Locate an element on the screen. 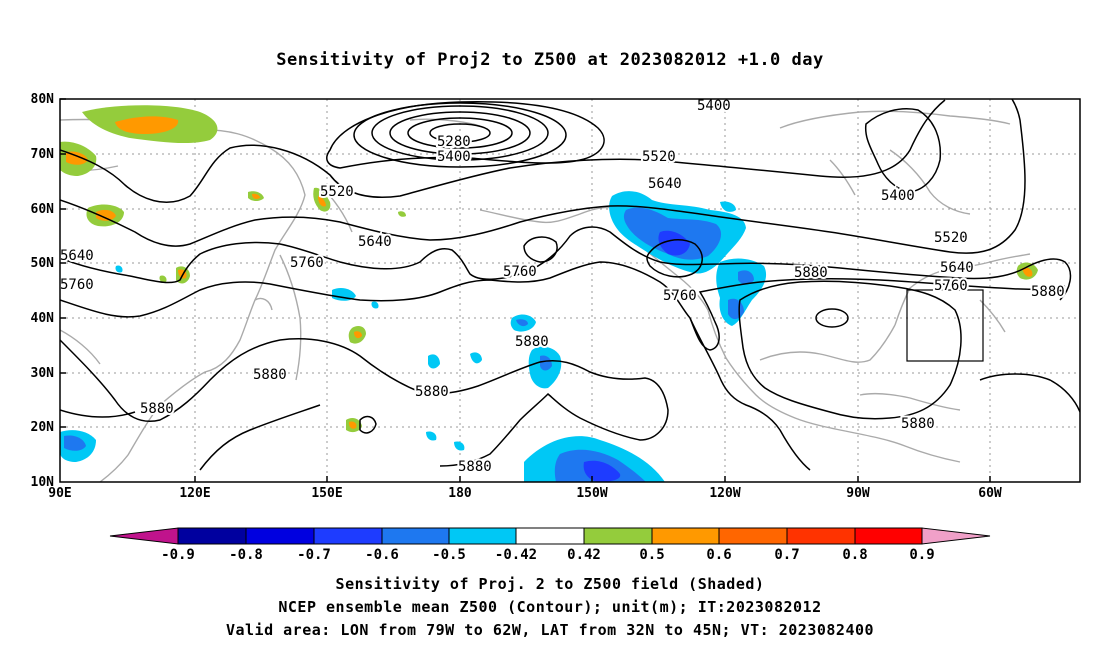 This screenshot has height=650, width=1100. lat-label: 40N is located at coordinates (42, 318).